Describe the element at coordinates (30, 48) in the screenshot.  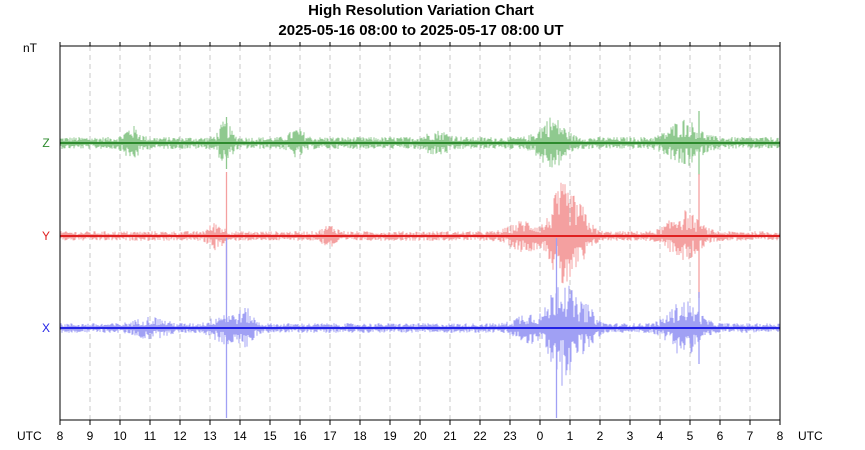
I see `y-axis-unit: nT` at that location.